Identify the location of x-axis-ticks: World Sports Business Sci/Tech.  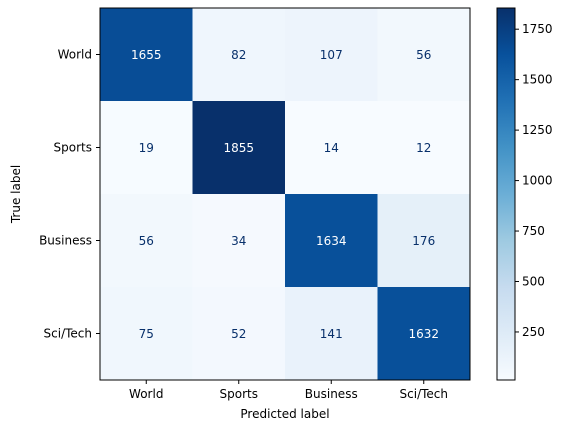
(288, 390).